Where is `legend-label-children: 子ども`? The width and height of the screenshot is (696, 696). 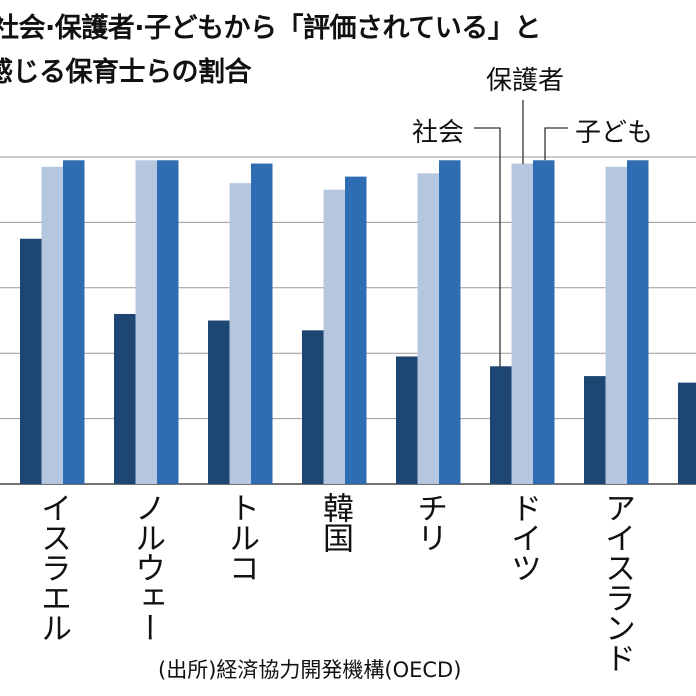
legend-label-children: 子ども is located at coordinates (614, 133).